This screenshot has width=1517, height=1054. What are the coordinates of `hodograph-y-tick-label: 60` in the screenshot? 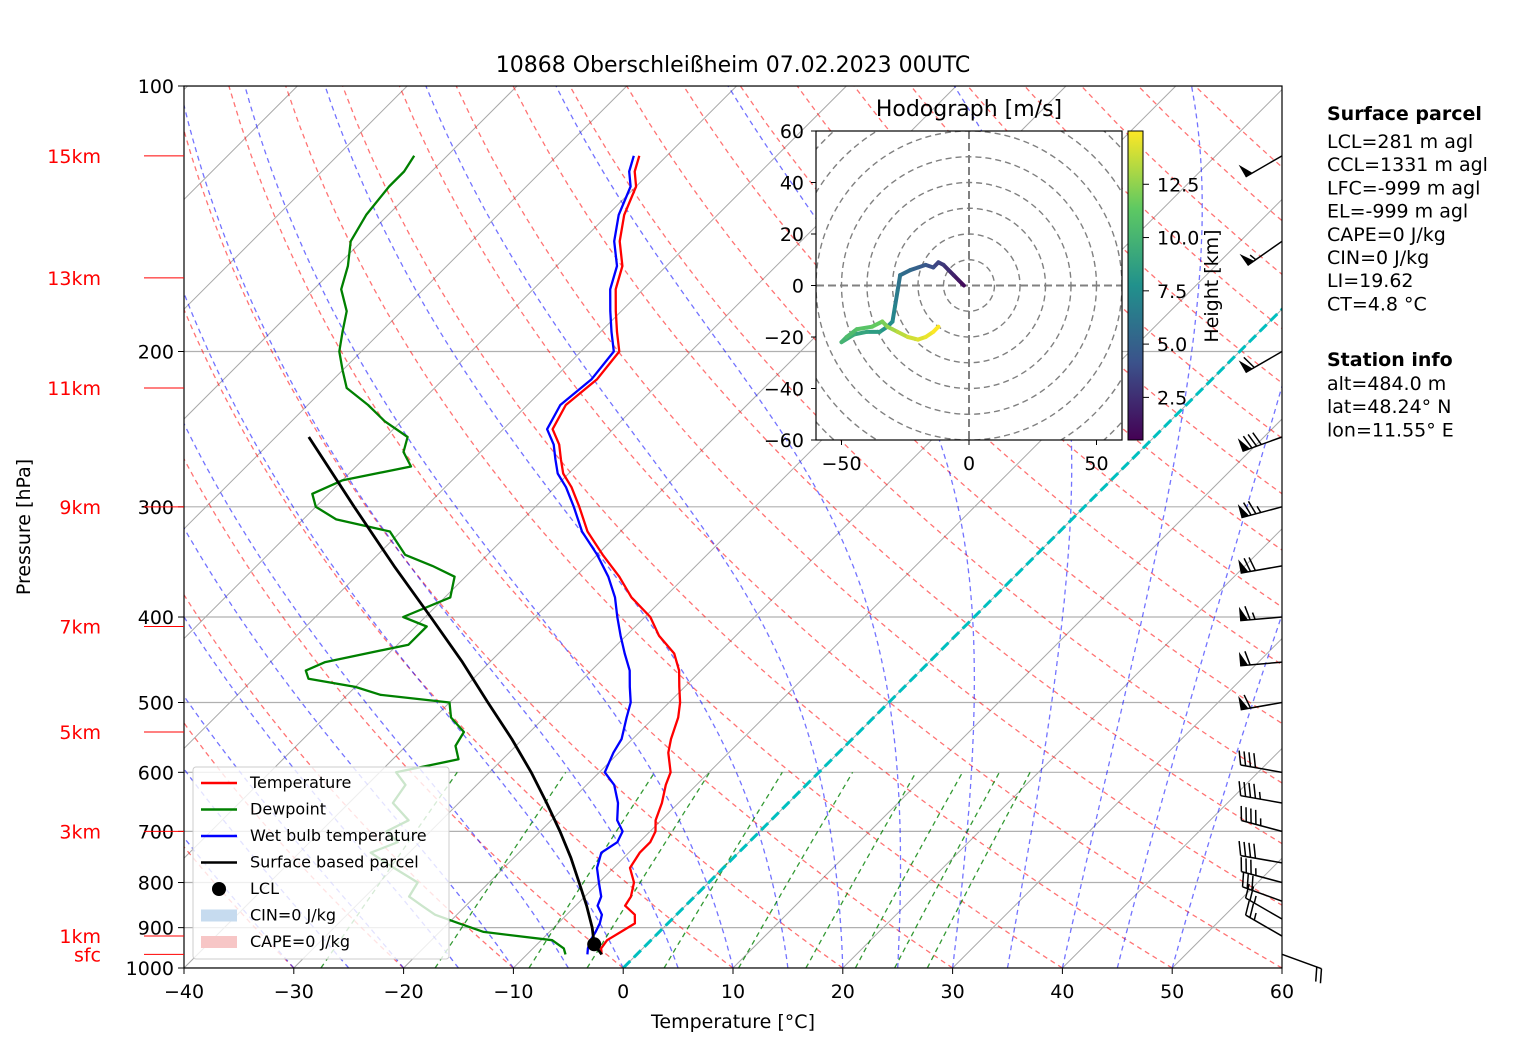 It's located at (792, 132).